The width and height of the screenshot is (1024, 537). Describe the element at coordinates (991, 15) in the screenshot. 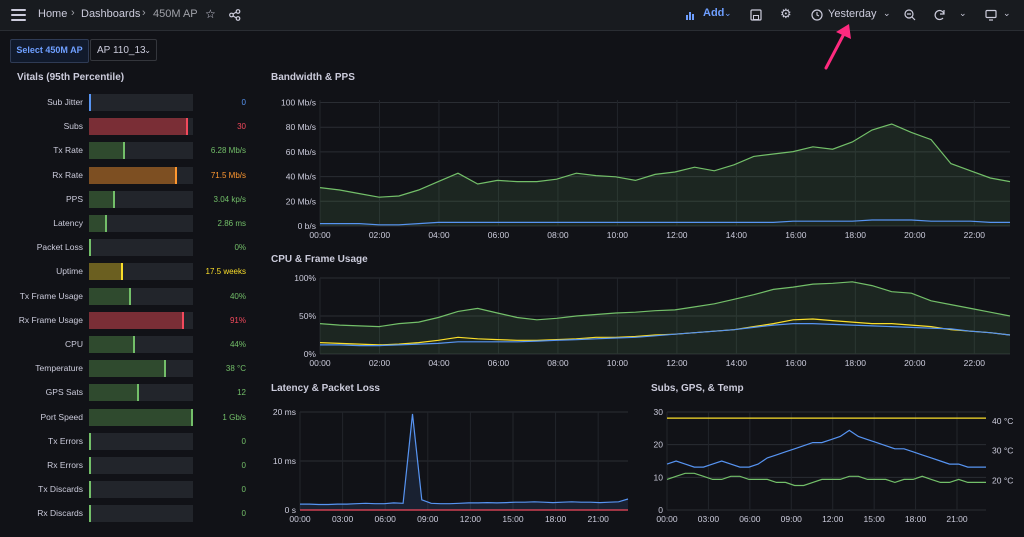

I see `tv-mode-icon` at that location.